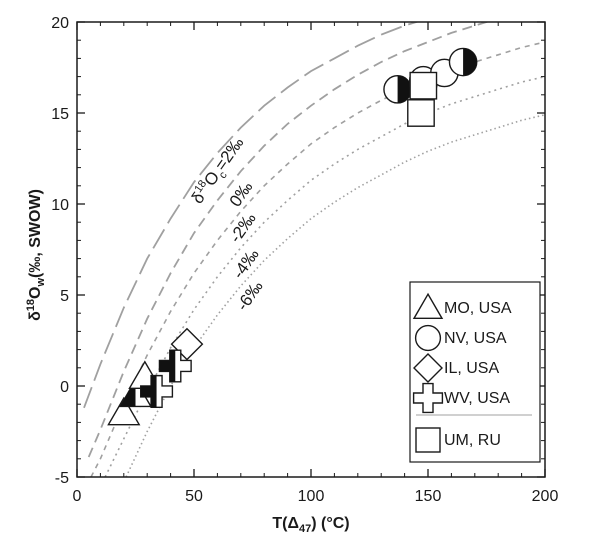 This screenshot has width=600, height=558. Describe the element at coordinates (471, 368) in the screenshot. I see `legend-label-il: IL, USA` at that location.